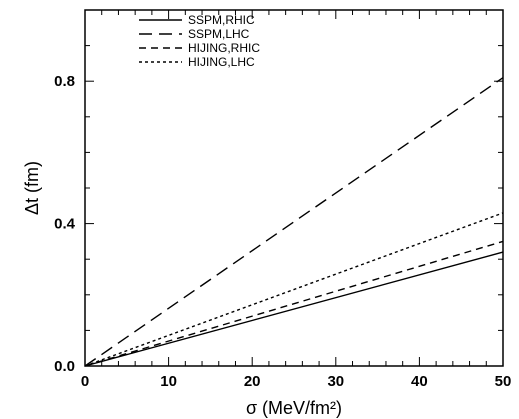  Describe the element at coordinates (219, 34) in the screenshot. I see `legend-label: SSPM,LHC` at that location.